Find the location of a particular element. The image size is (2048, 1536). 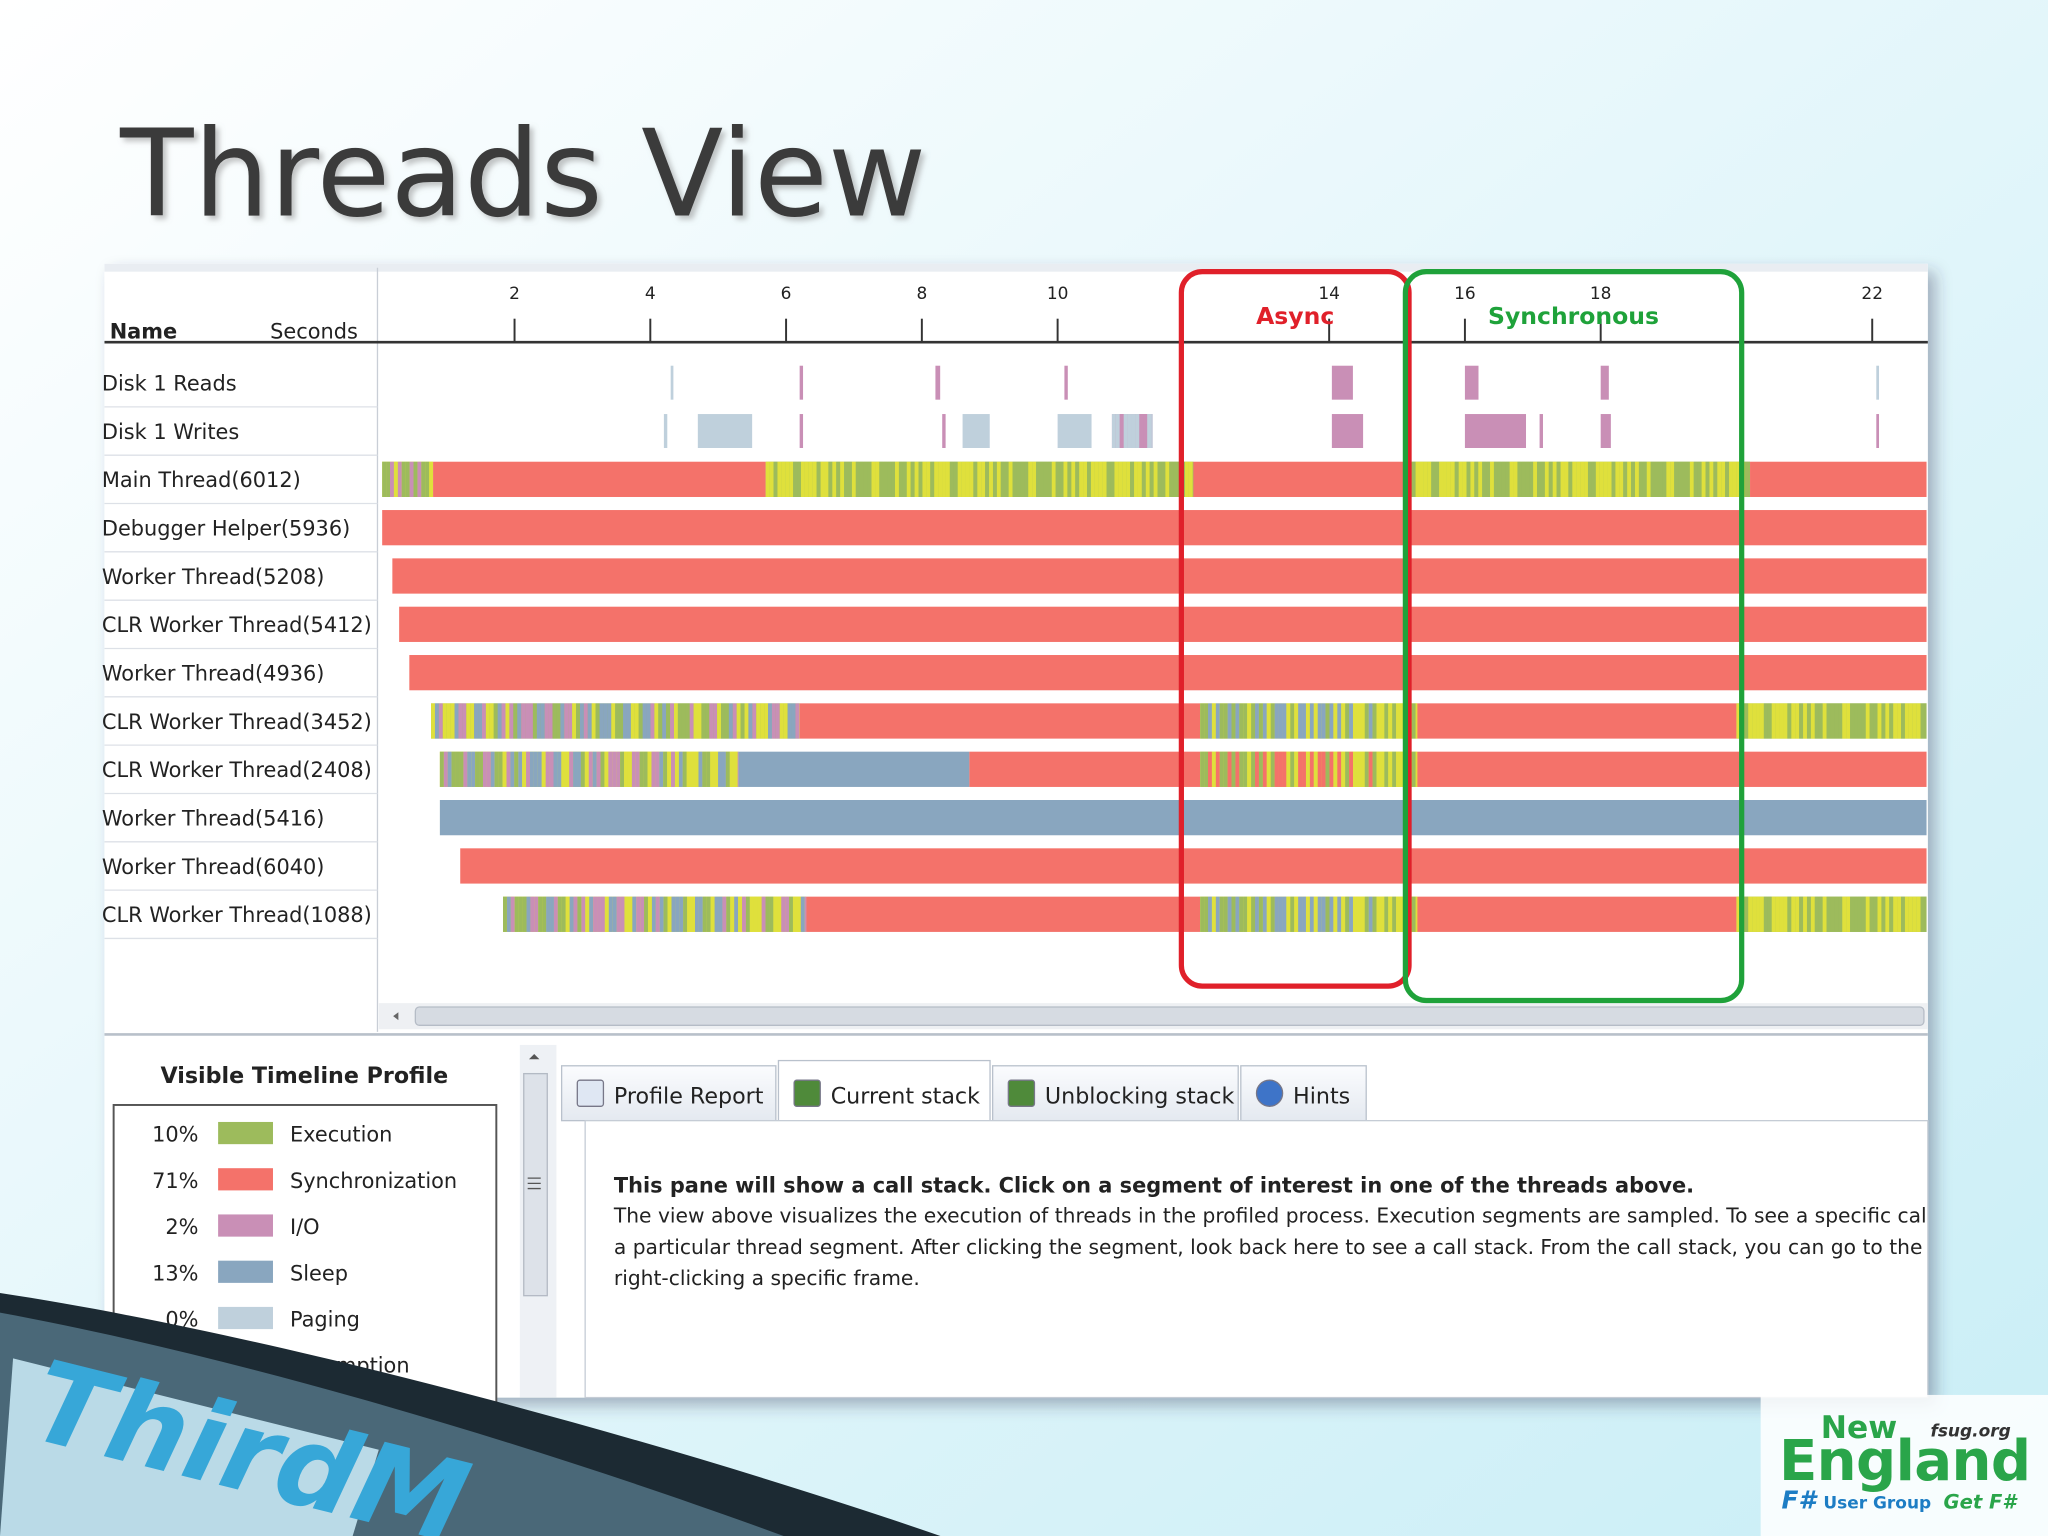

thread-name: CLR Worker Thread(2408) is located at coordinates (237, 770).